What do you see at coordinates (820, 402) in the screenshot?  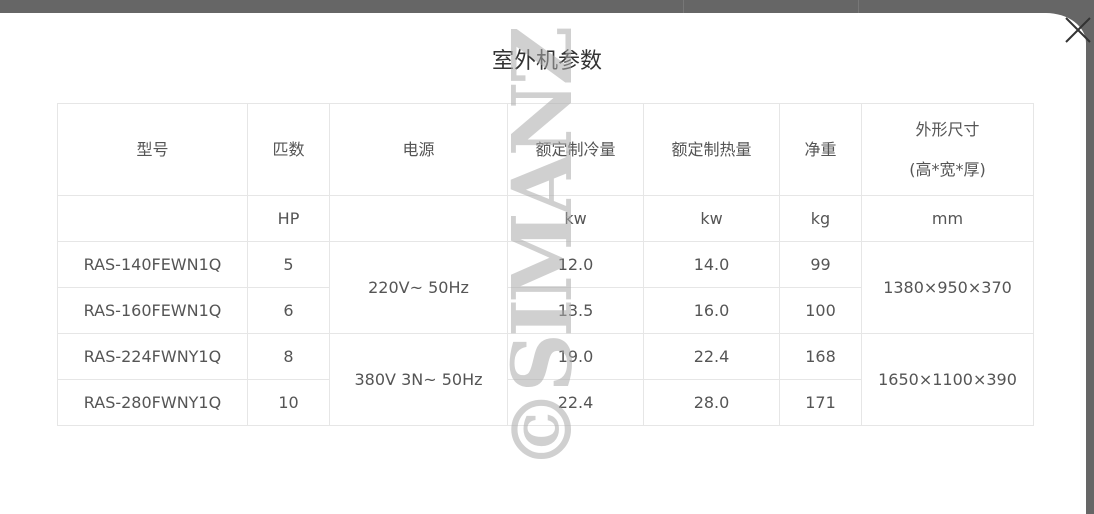 I see `weight-cell: 171` at bounding box center [820, 402].